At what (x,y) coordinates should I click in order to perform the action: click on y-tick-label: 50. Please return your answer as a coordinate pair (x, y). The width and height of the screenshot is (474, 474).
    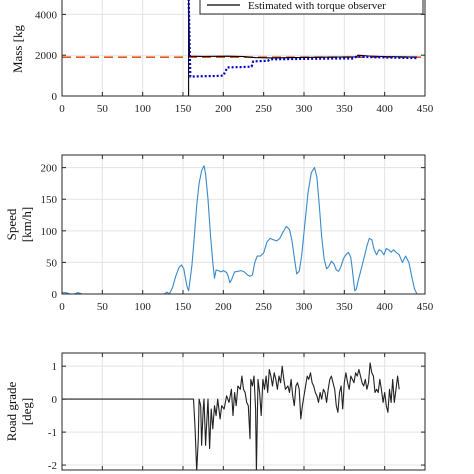
    Looking at the image, I should click on (52, 263).